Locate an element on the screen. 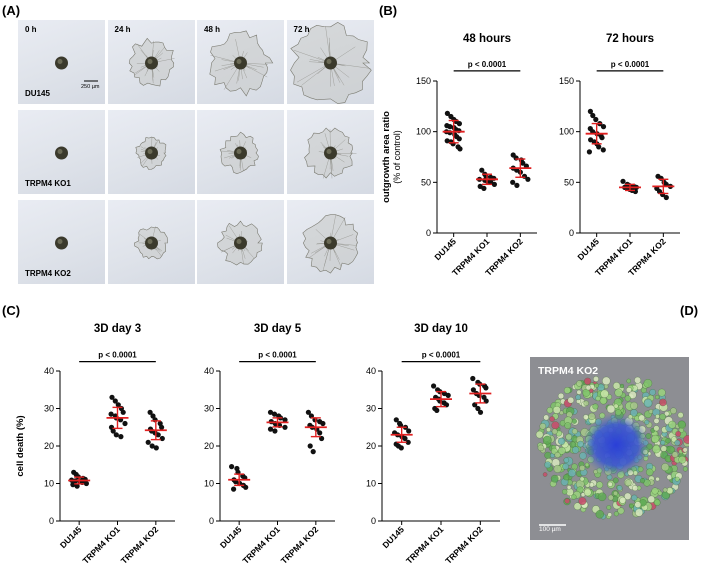 This screenshot has height=575, width=709. y-axis-label: outgrowth area ratio is located at coordinates (386, 157).